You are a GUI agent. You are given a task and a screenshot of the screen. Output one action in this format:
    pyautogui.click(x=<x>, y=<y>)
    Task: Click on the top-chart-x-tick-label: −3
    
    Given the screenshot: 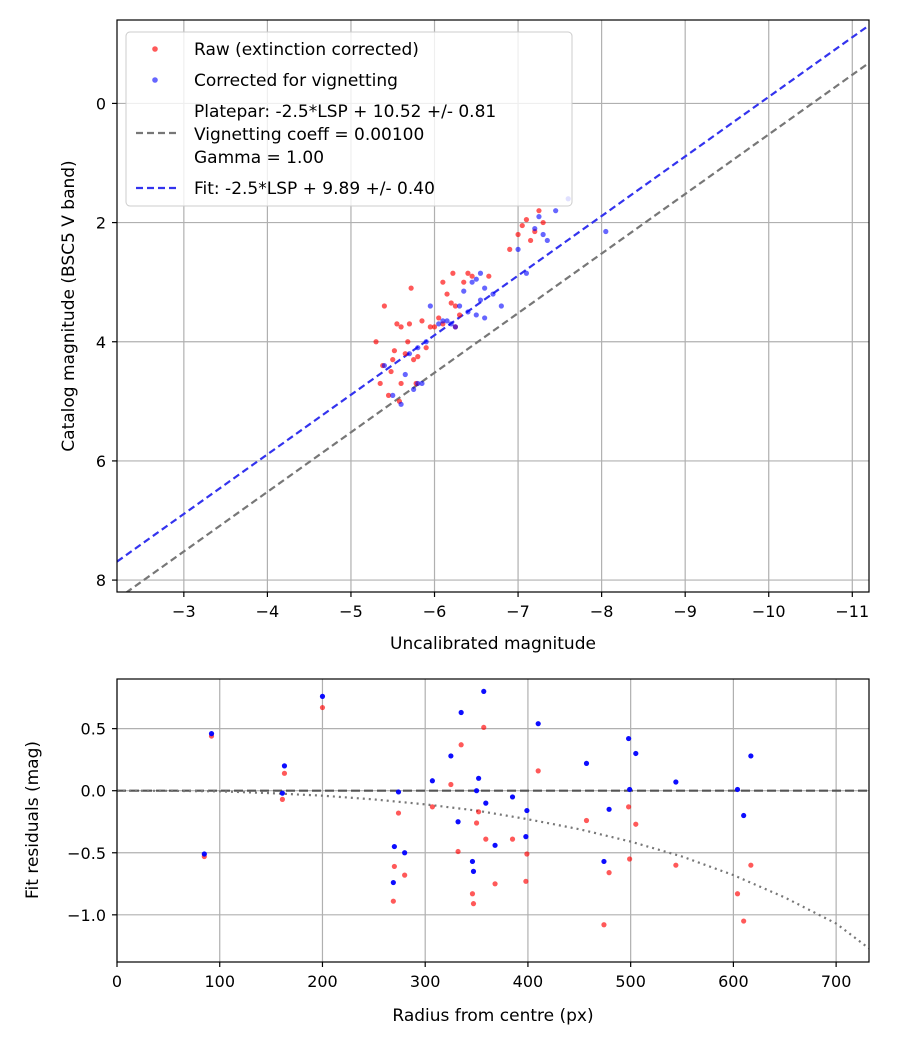 What is the action you would take?
    pyautogui.click(x=184, y=611)
    